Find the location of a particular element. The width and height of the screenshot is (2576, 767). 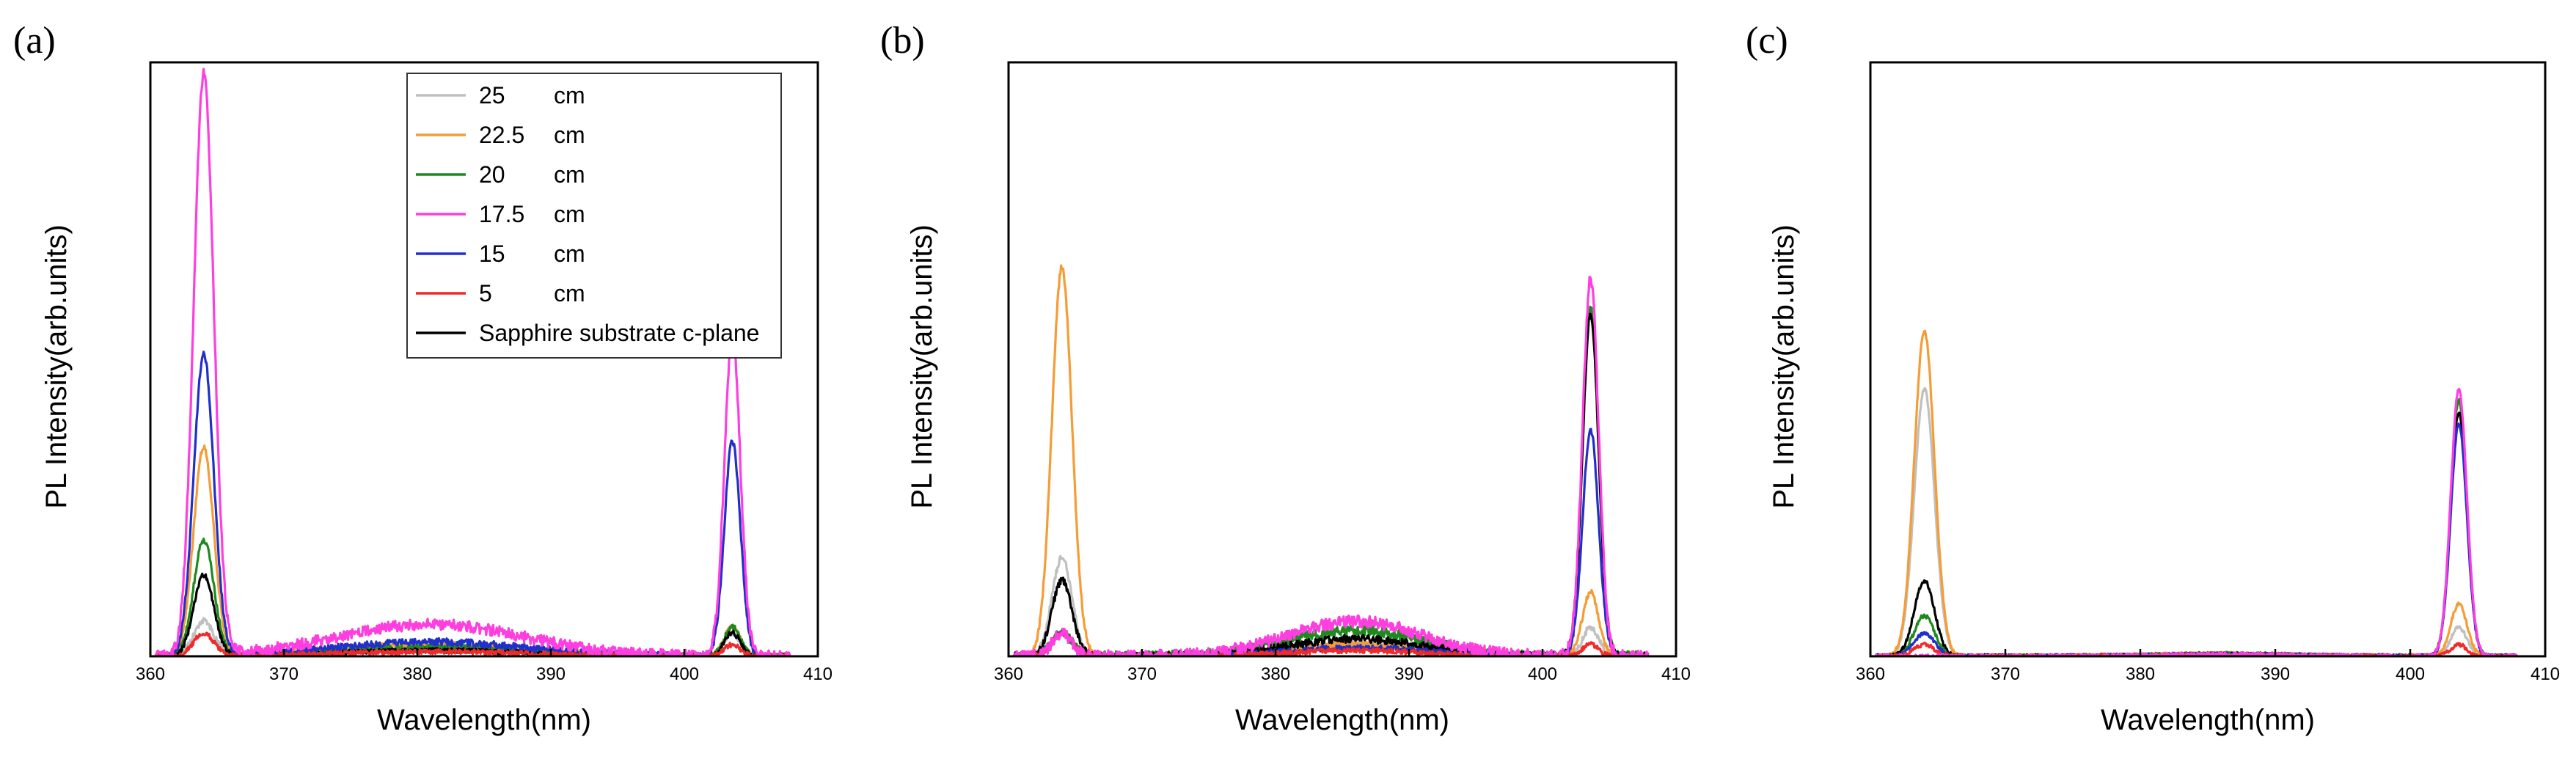

legend-box is located at coordinates (594, 216).